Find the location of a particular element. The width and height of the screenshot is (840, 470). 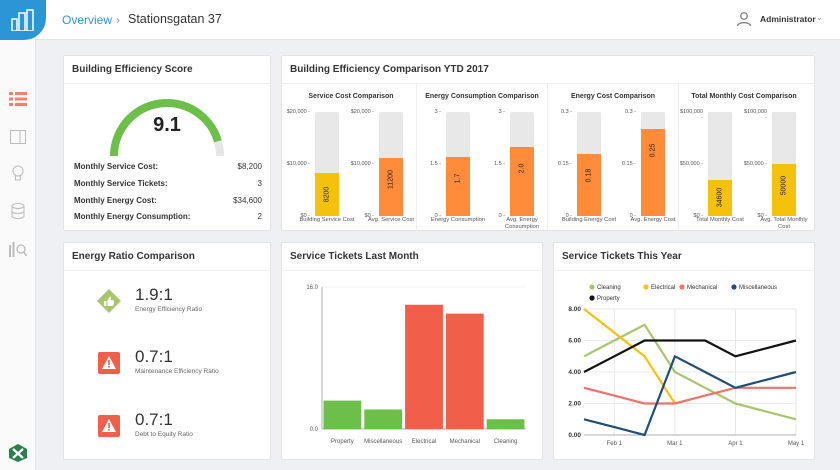

chevron-down-icon: ⌄ is located at coordinates (819, 17).